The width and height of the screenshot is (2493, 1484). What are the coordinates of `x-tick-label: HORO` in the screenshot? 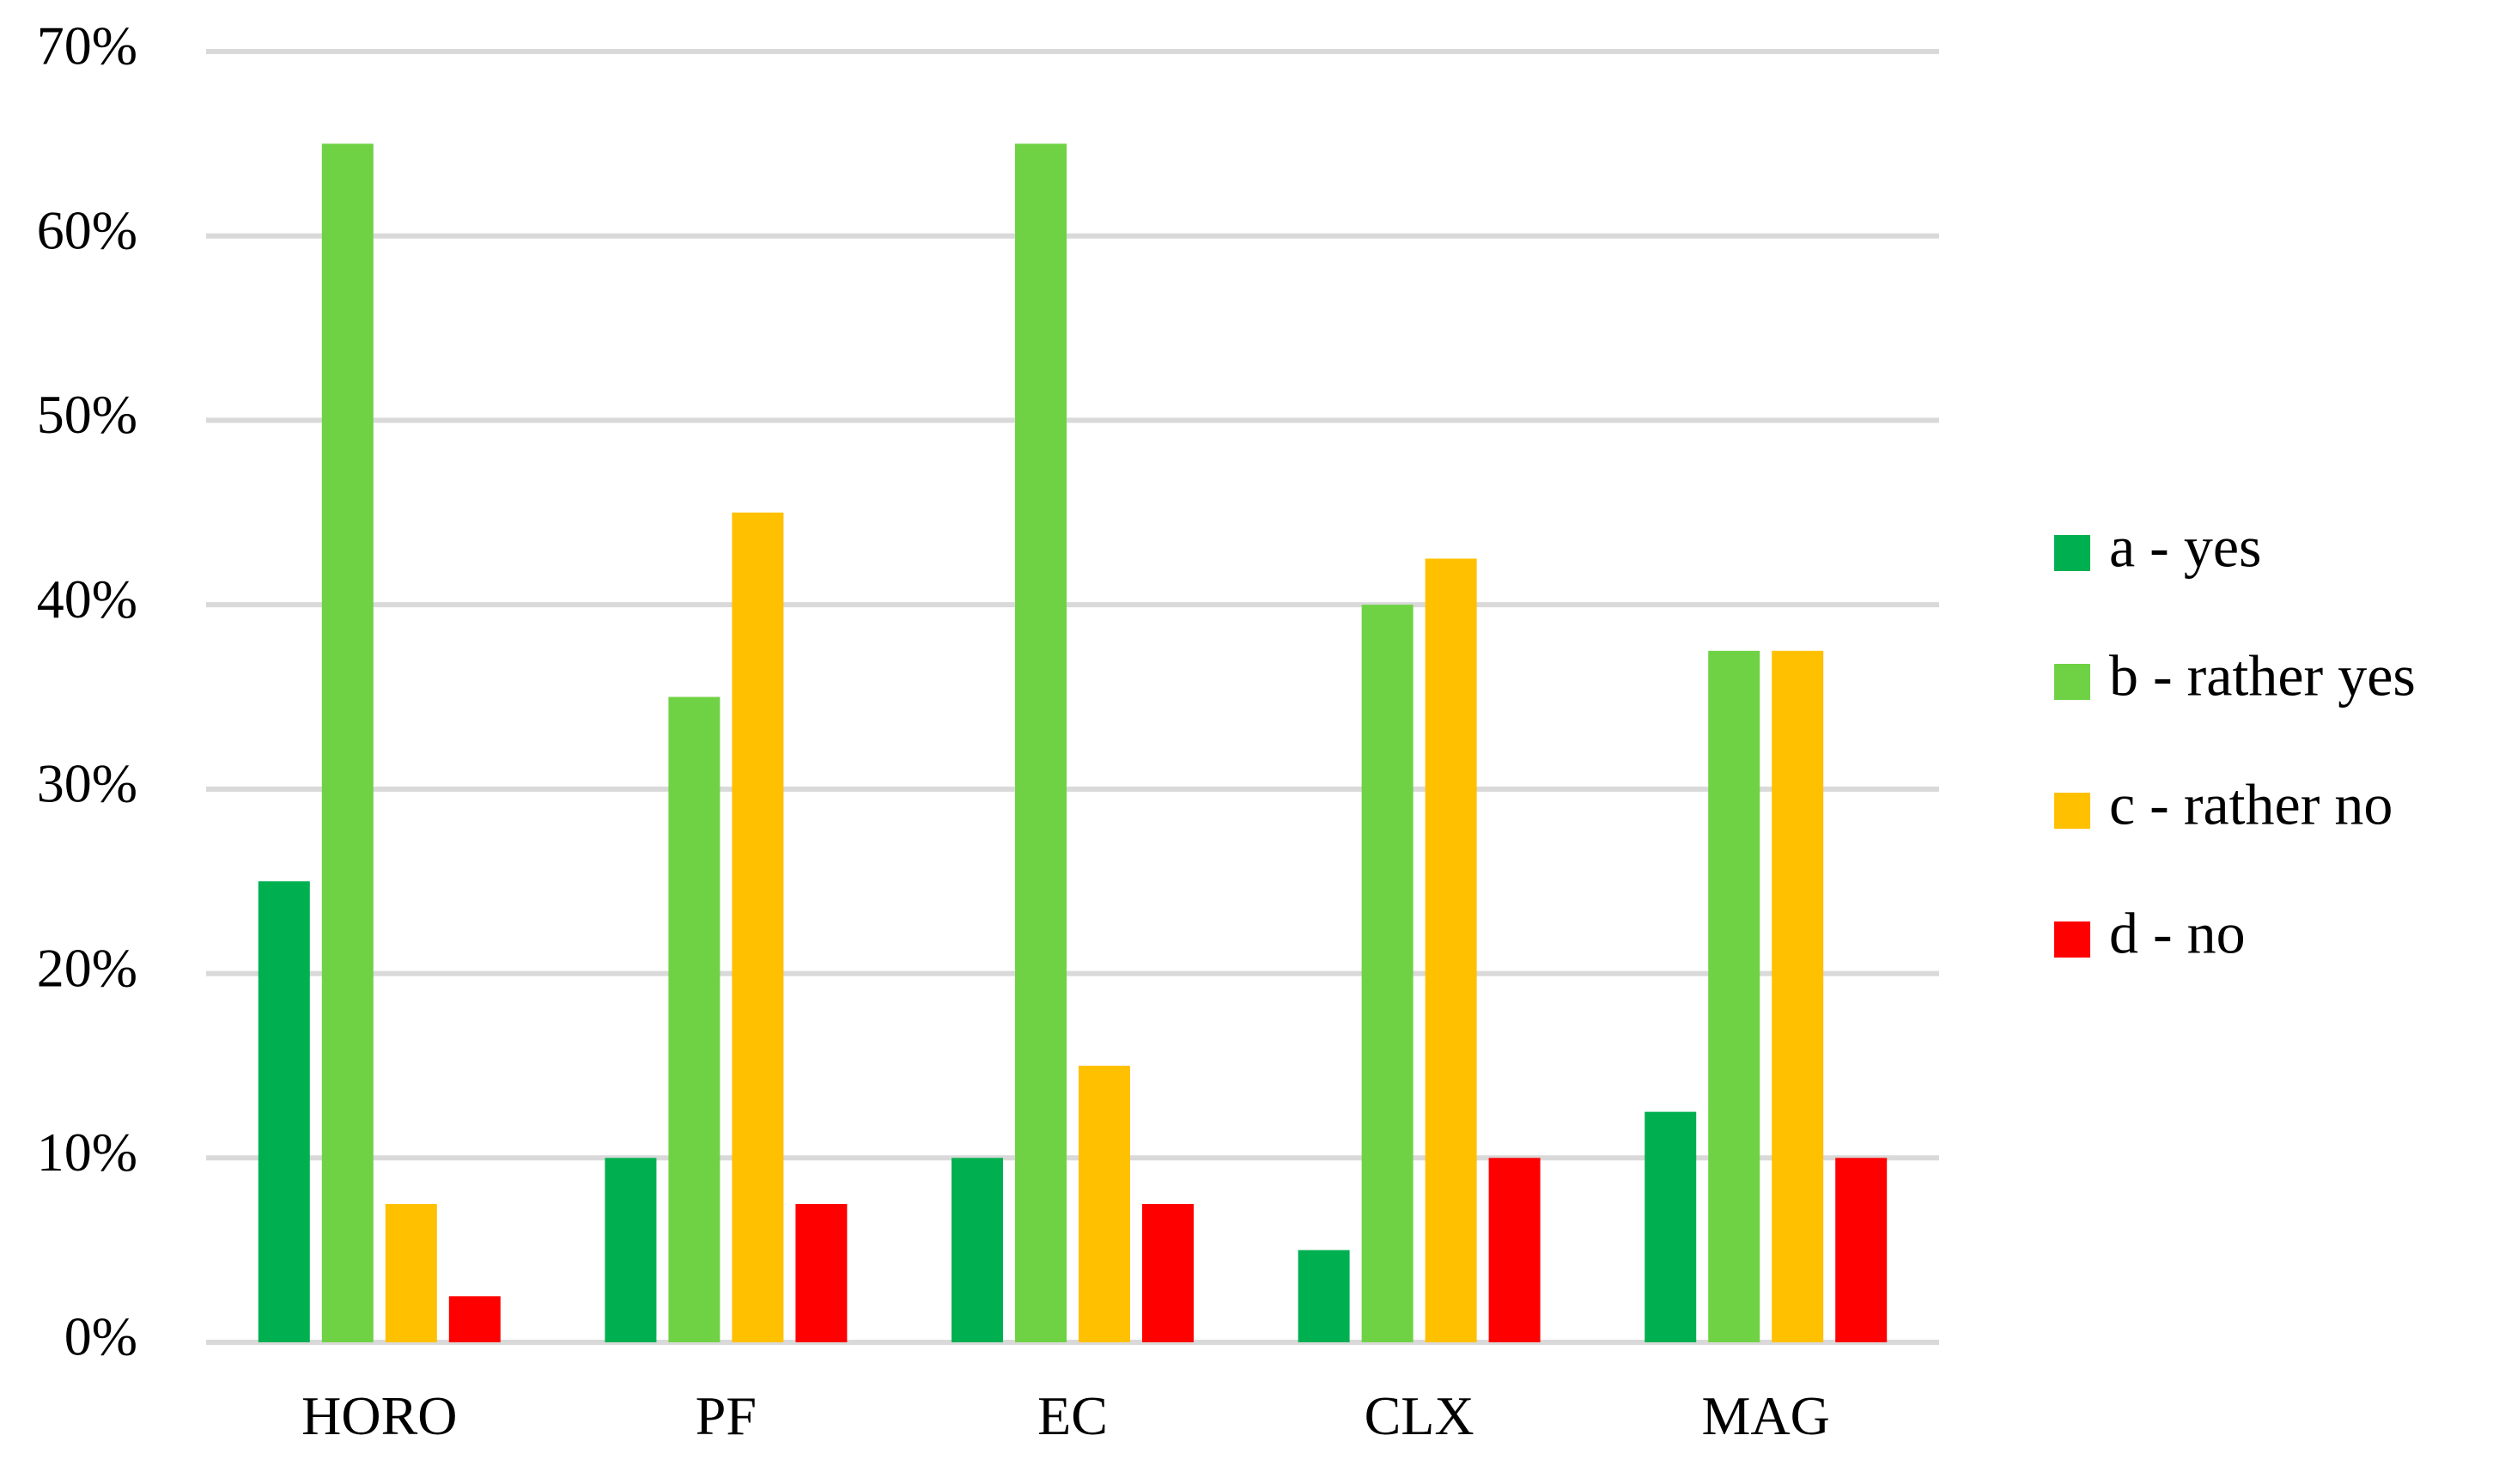 It's located at (379, 1415).